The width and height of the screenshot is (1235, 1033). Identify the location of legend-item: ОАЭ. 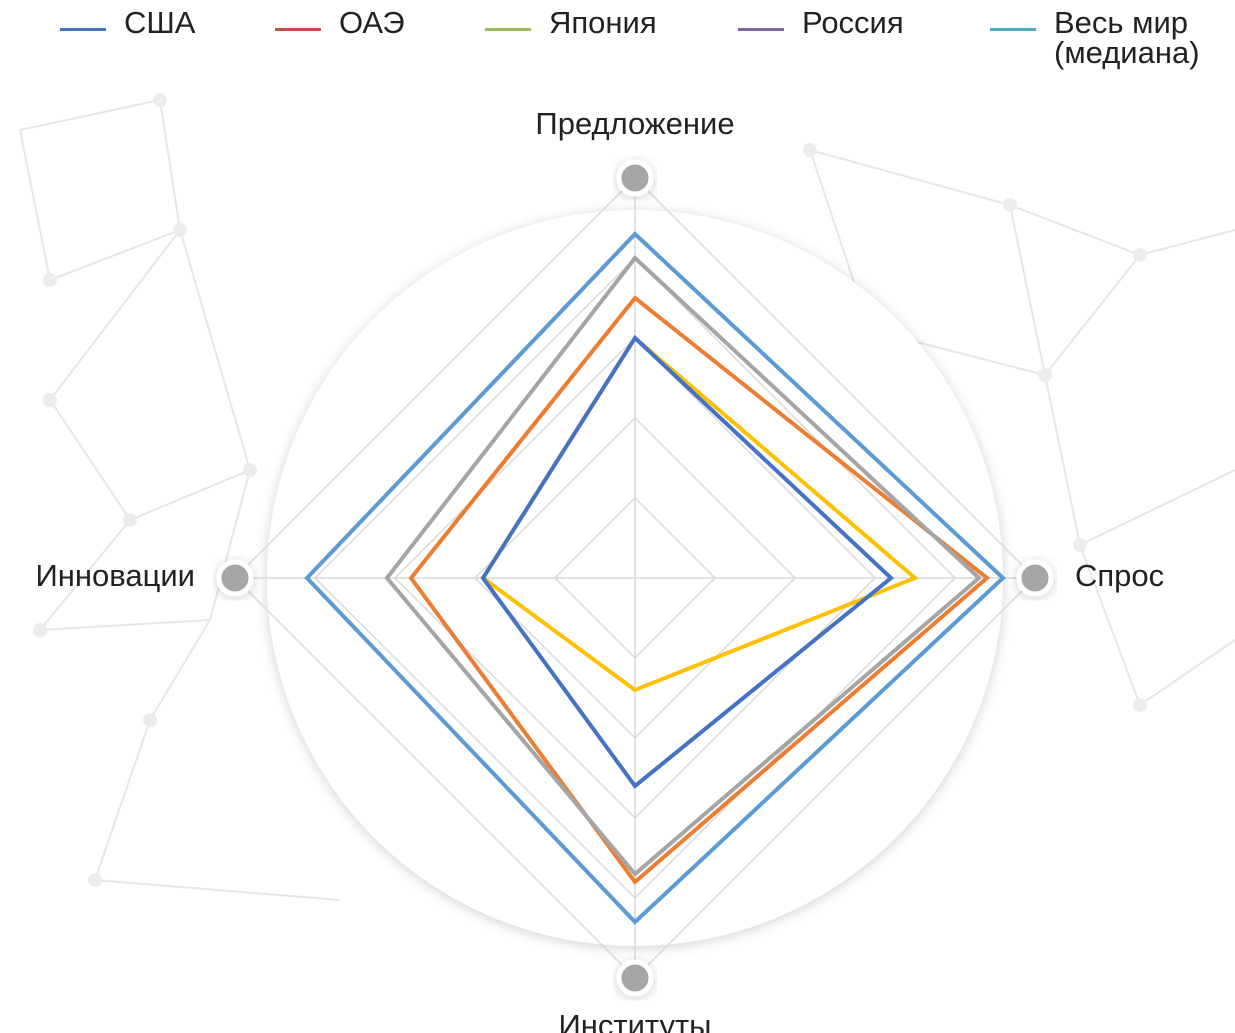
(340, 22).